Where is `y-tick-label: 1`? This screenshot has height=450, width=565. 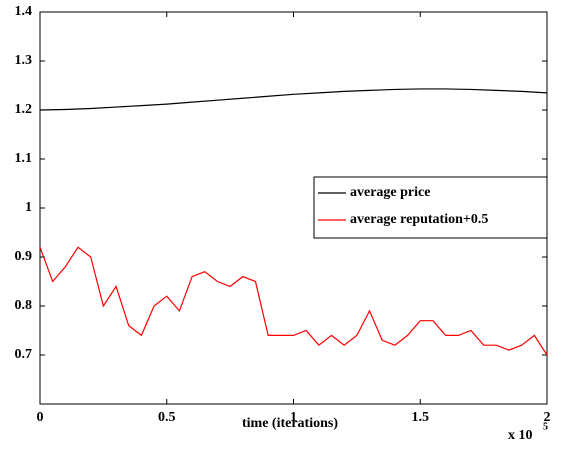 y-tick-label: 1 is located at coordinates (28, 207).